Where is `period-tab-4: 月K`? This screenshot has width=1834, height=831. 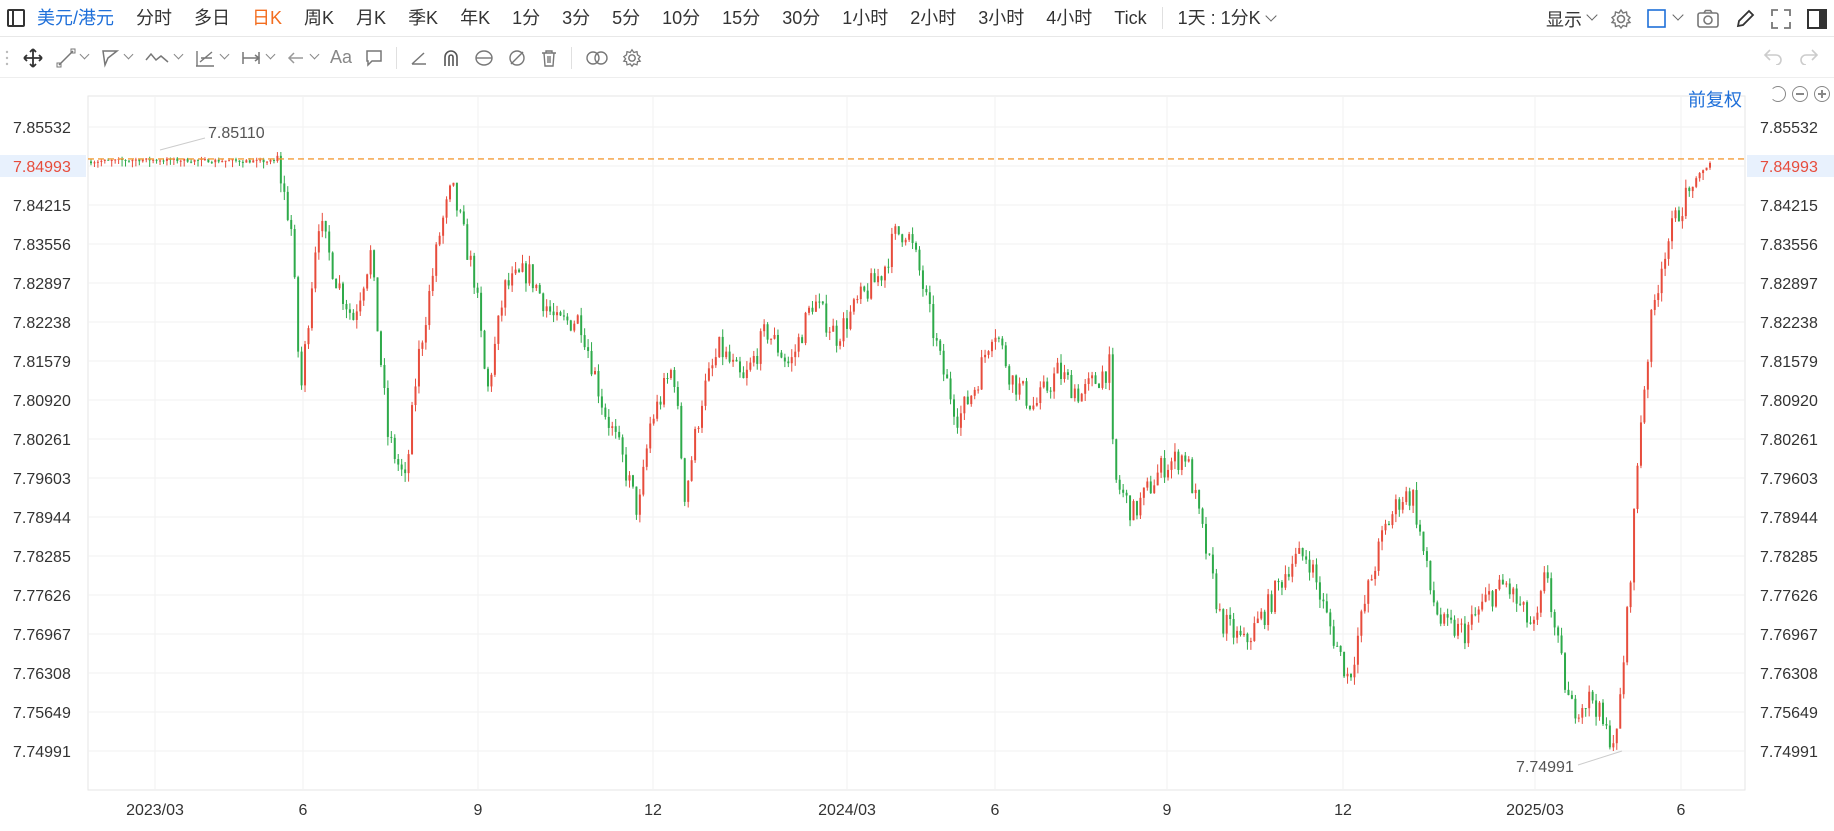 period-tab-4: 月K is located at coordinates (371, 17).